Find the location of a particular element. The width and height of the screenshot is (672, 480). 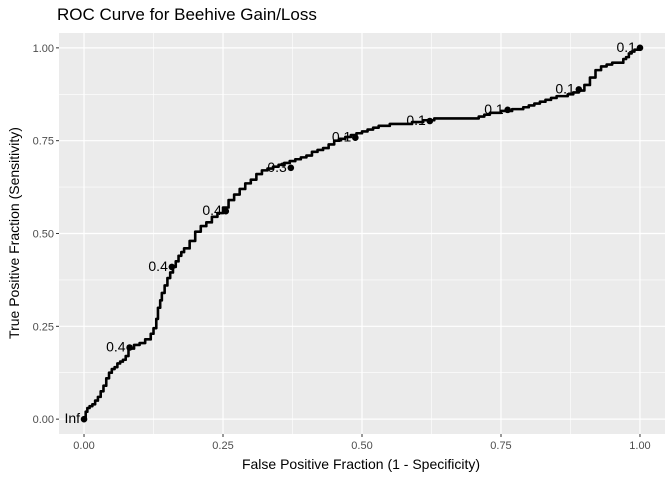

y-axis-title: True Positive Fraction (Sensitivity) is located at coordinates (14, 233).